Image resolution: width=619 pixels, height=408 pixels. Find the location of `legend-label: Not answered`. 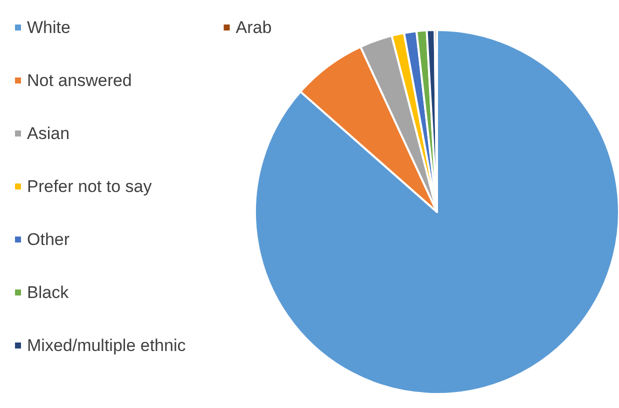

legend-label: Not answered is located at coordinates (79, 80).